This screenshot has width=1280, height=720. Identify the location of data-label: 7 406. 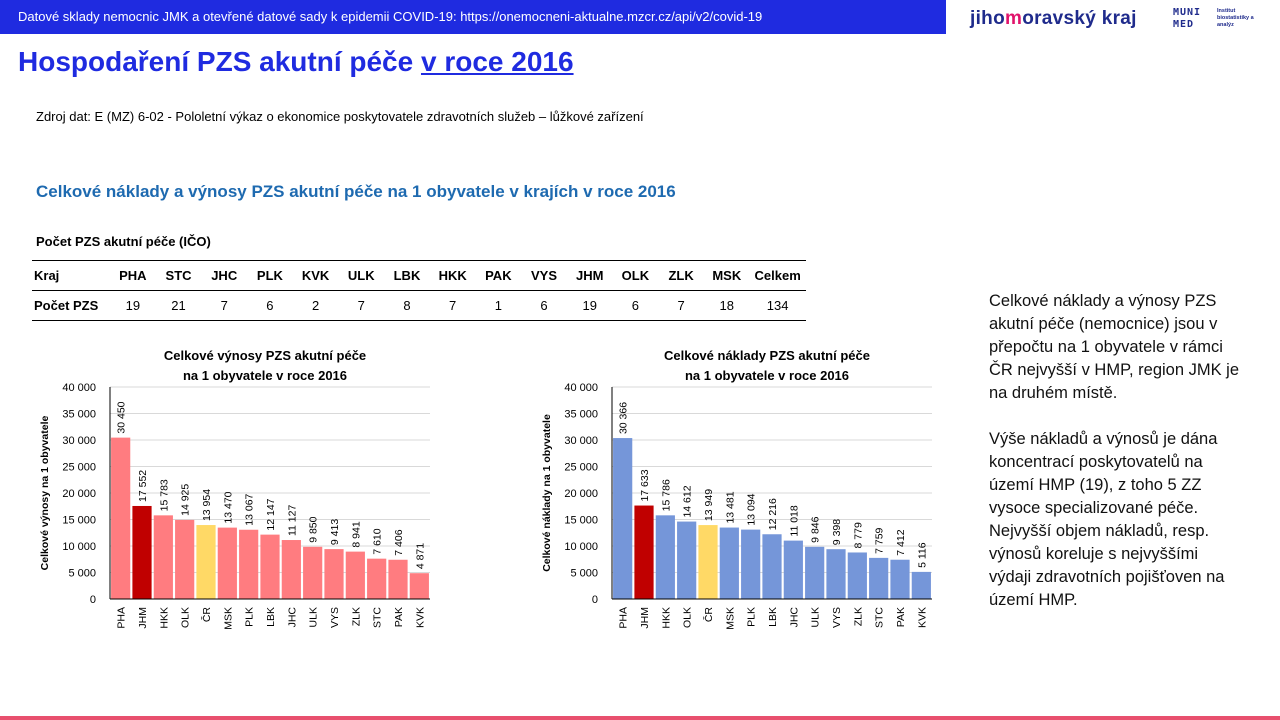
(399, 542).